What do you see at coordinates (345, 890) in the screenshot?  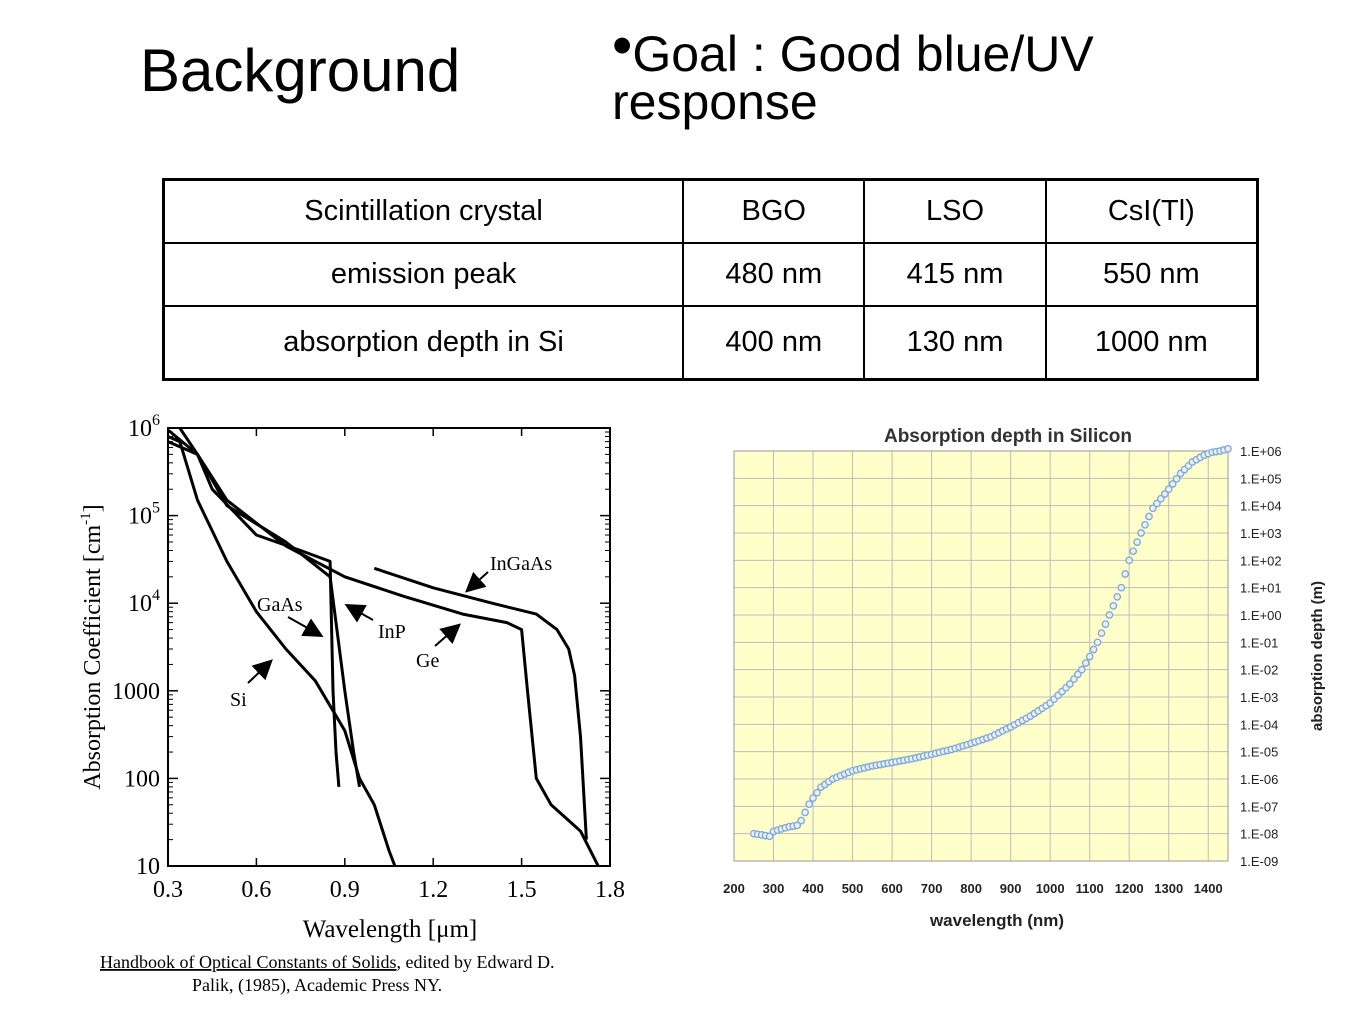 I see `x-tick-label: 0.9` at bounding box center [345, 890].